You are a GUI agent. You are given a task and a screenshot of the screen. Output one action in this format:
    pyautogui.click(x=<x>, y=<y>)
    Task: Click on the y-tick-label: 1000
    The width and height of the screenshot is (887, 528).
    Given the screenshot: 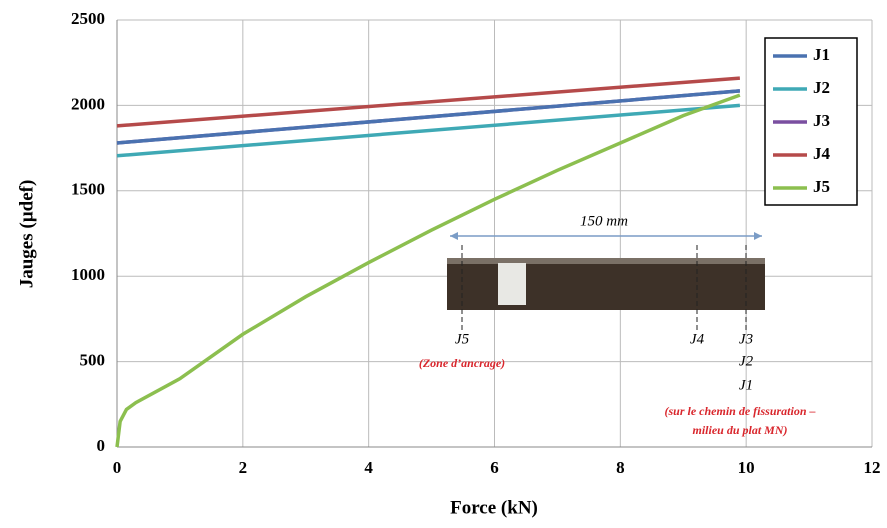 What is the action you would take?
    pyautogui.click(x=88, y=274)
    